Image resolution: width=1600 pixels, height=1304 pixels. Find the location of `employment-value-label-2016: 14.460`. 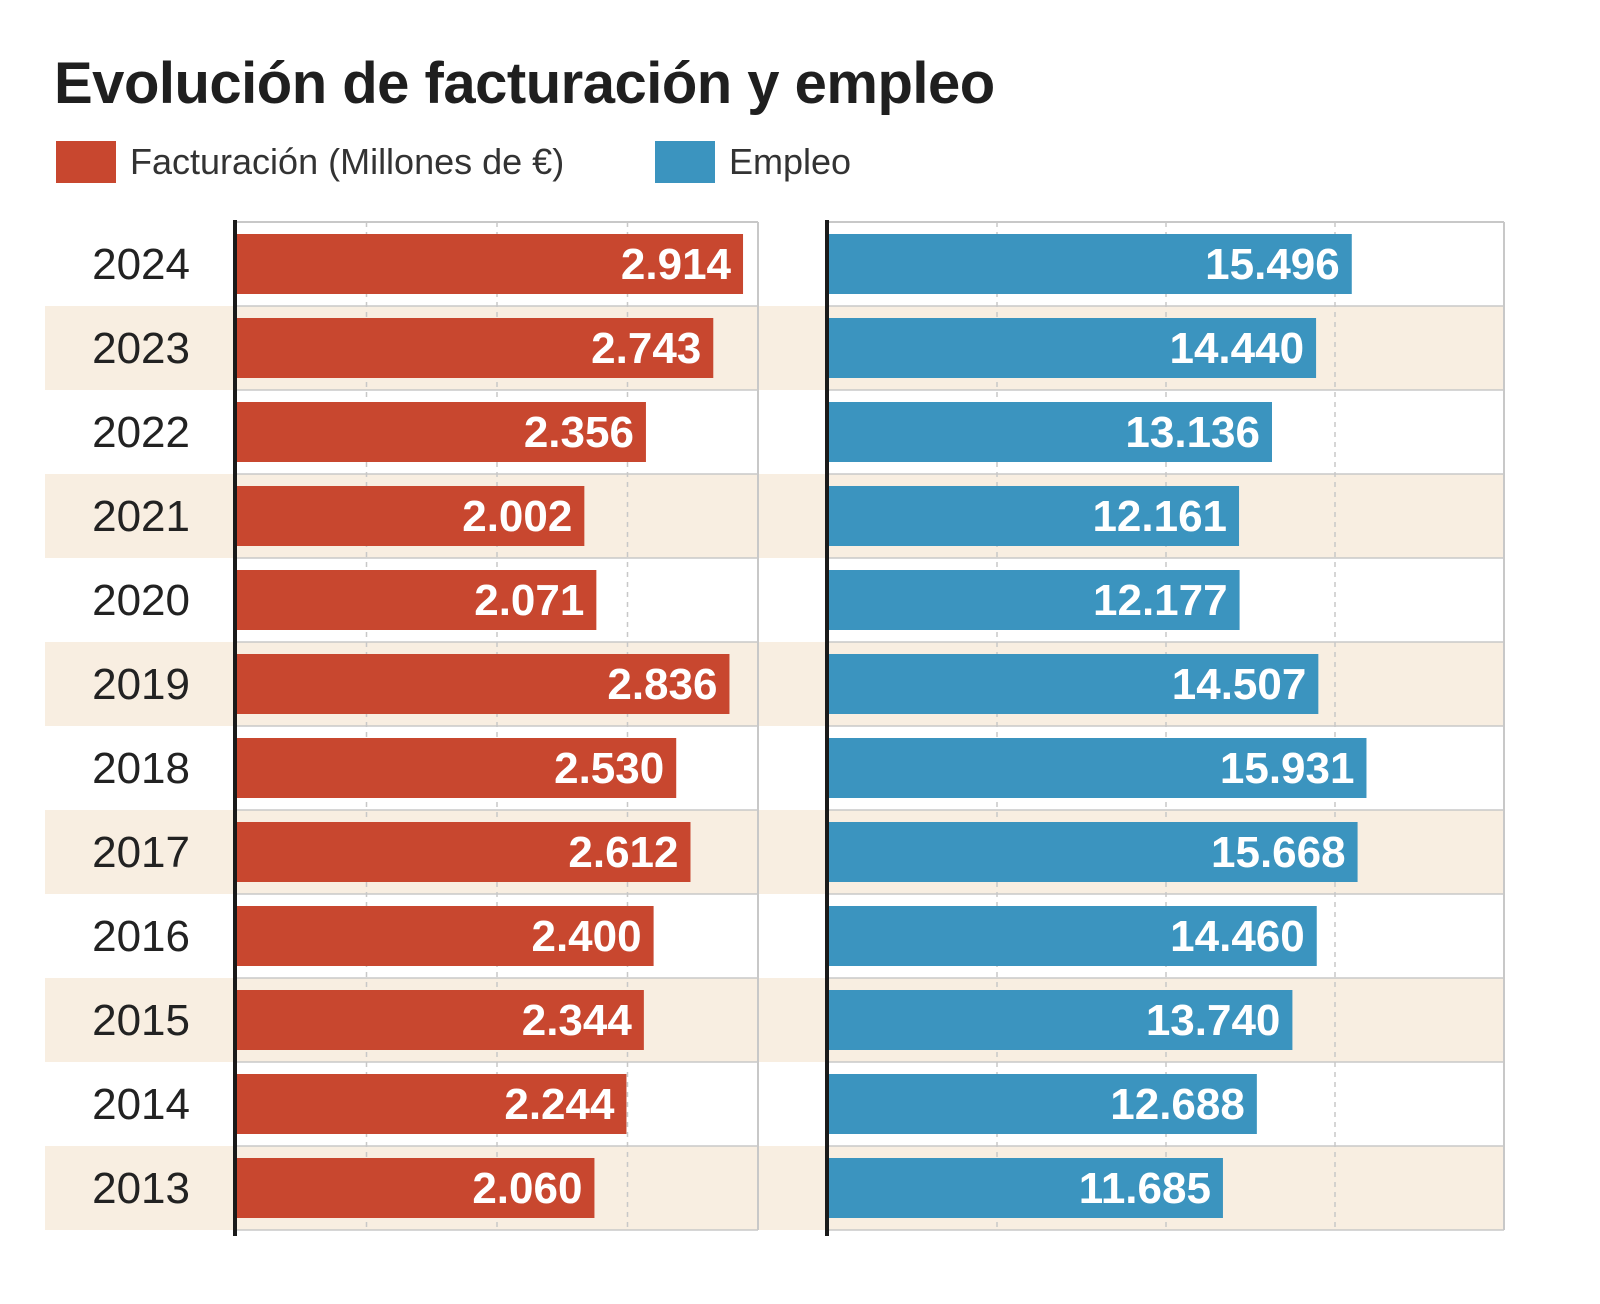

employment-value-label-2016: 14.460 is located at coordinates (1237, 936).